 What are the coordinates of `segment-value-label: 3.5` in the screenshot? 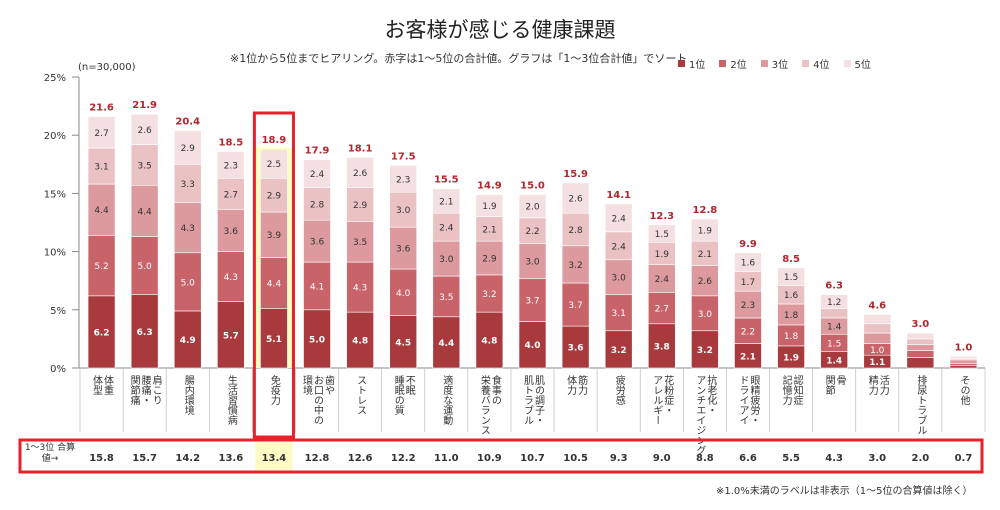 It's located at (144, 166).